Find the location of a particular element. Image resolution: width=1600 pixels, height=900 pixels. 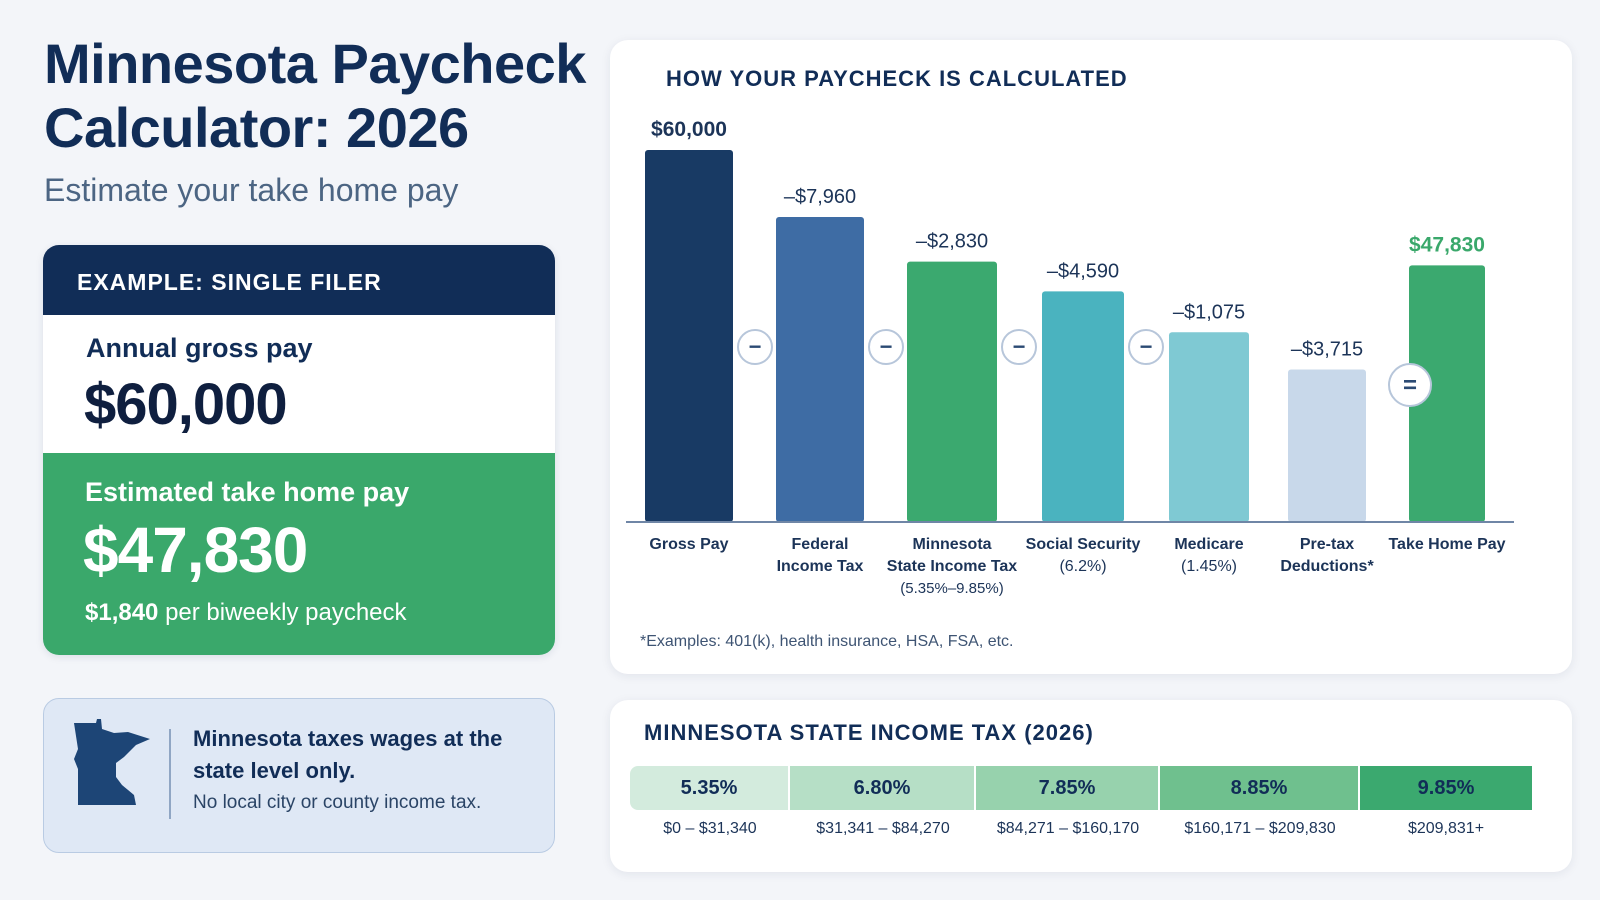

bar-value-label: –$2,830 is located at coordinates (952, 242).